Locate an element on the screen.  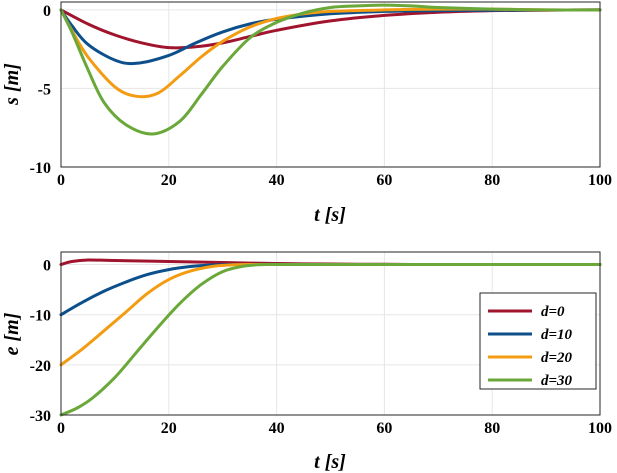
bottom-y-tick-label: -10 is located at coordinates (40, 316).